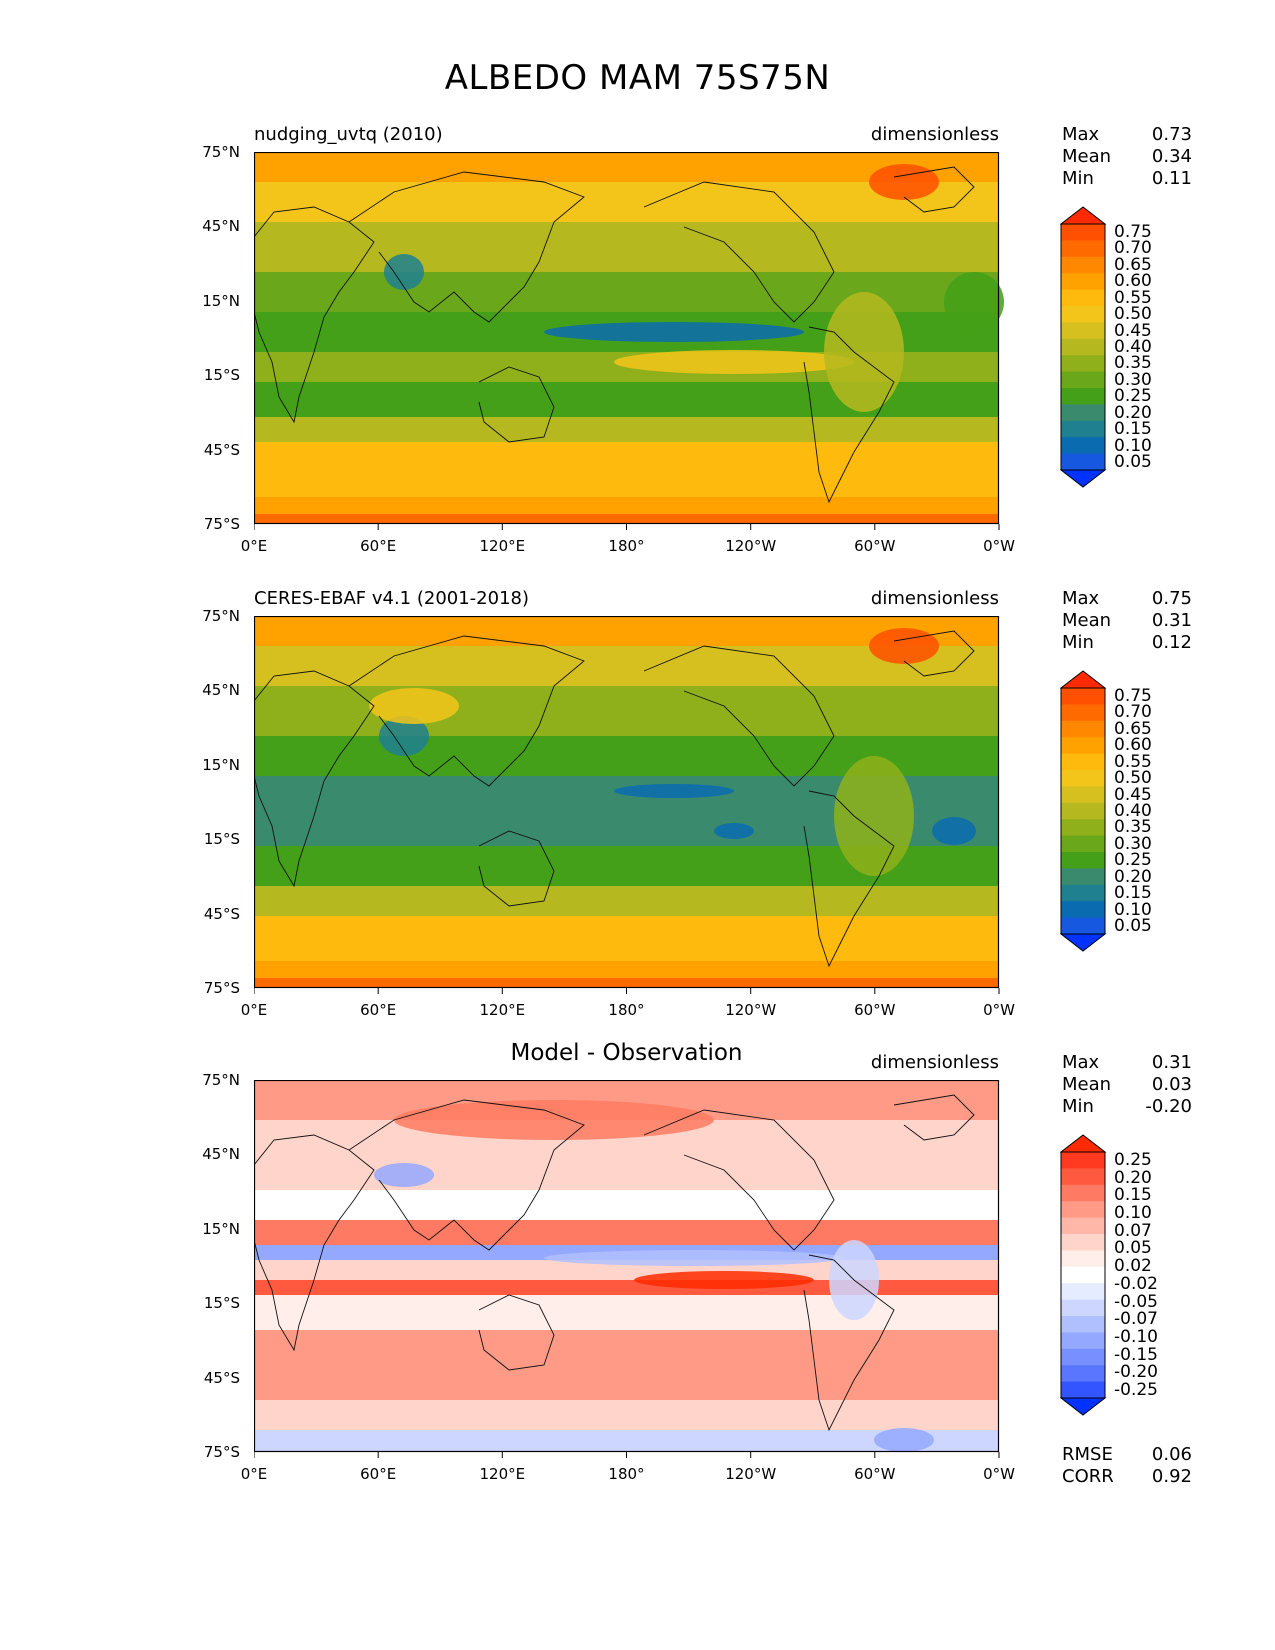 This screenshot has width=1275, height=1650. What do you see at coordinates (1171, 598) in the screenshot?
I see `stat-value: 0.75` at bounding box center [1171, 598].